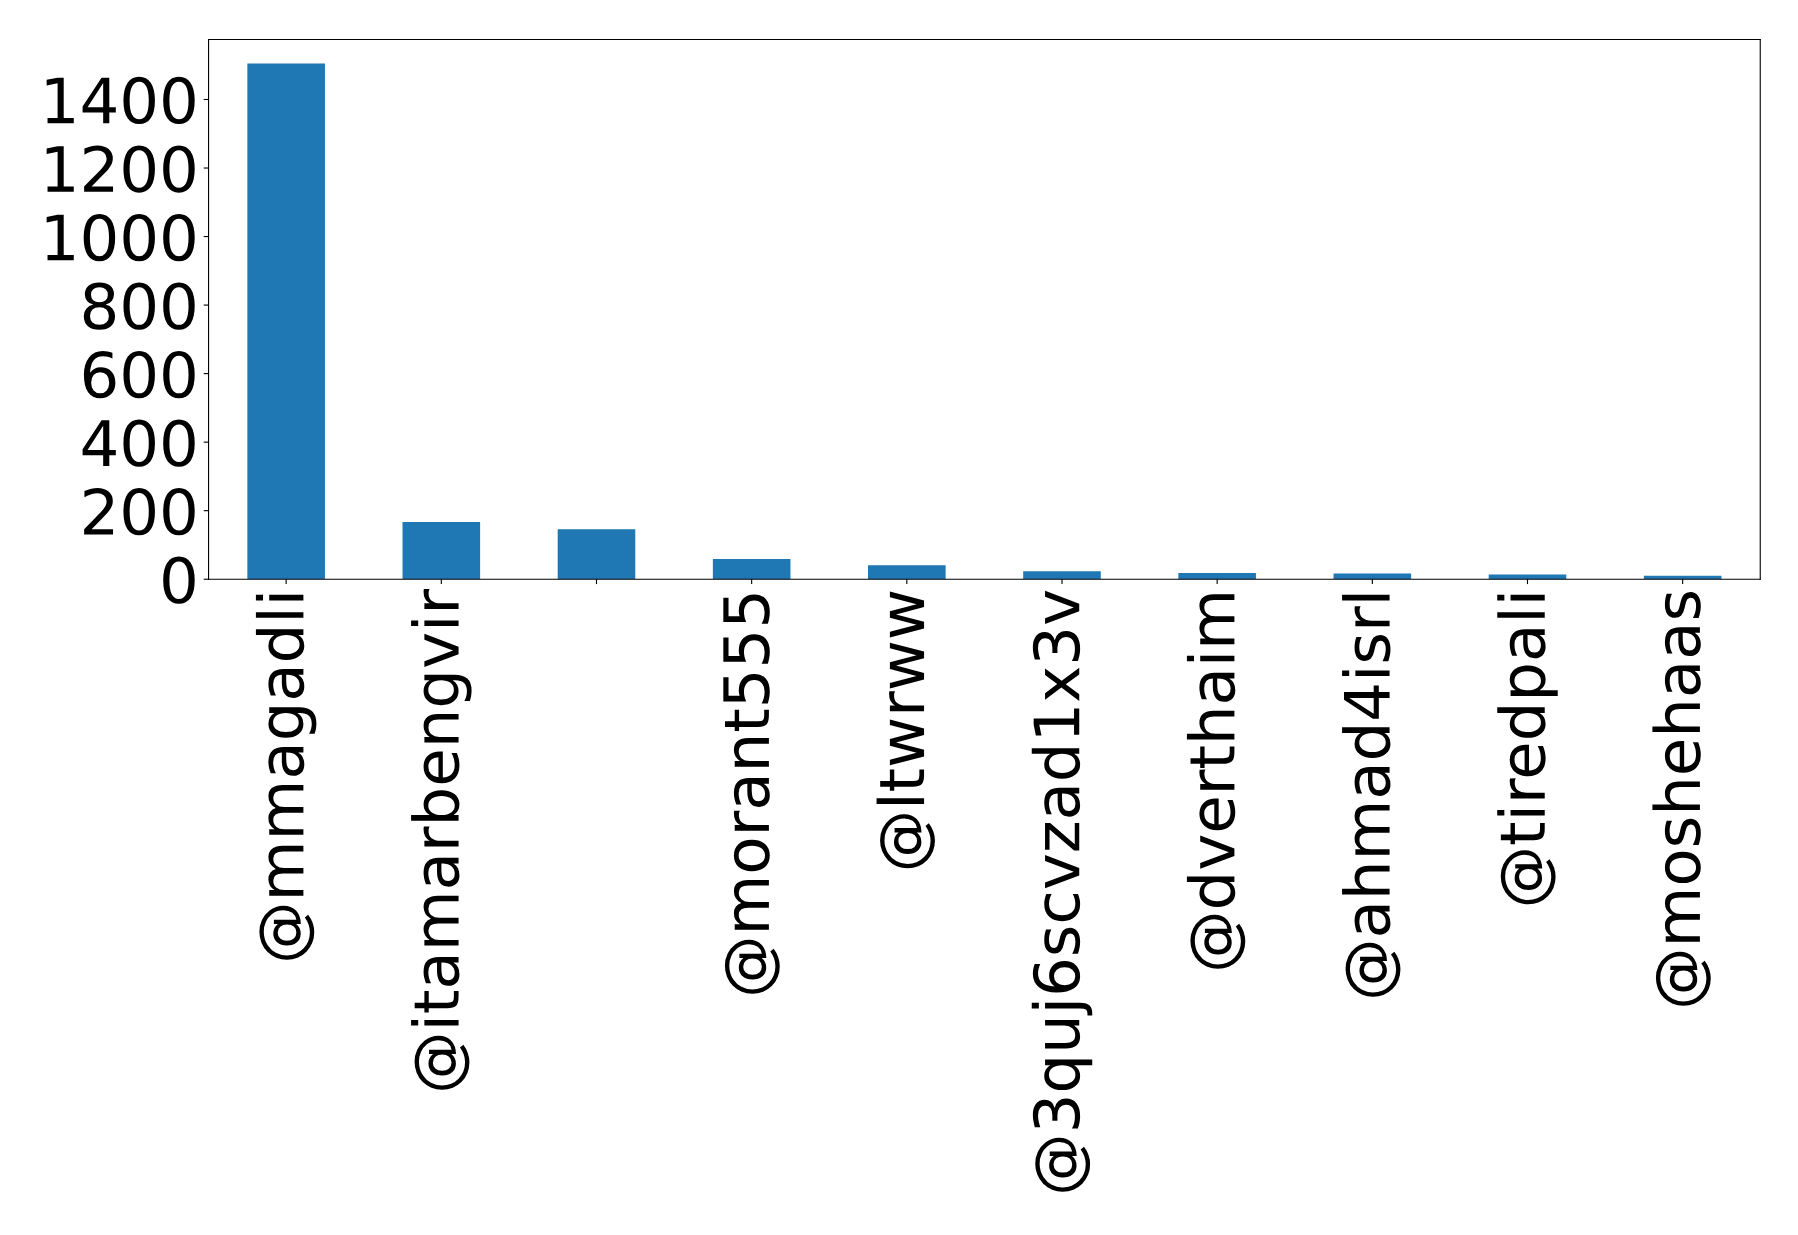  What do you see at coordinates (138, 443) in the screenshot?
I see `y-tick-label: 400` at bounding box center [138, 443].